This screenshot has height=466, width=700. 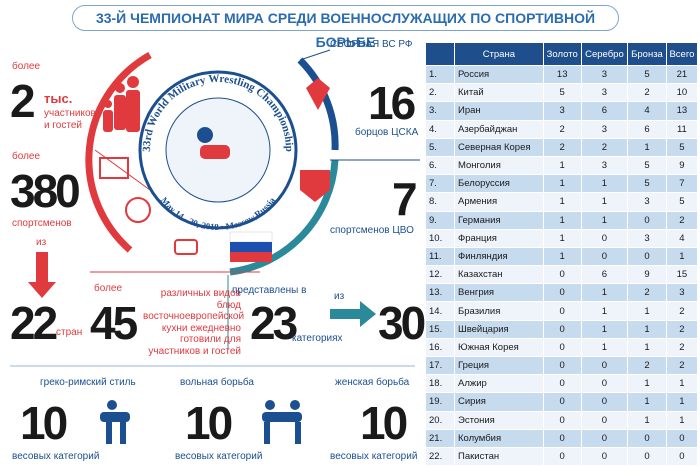 What do you see at coordinates (562, 402) in the screenshot?
I see `table-row: 19. Сирия 0 0 1 1` at bounding box center [562, 402].